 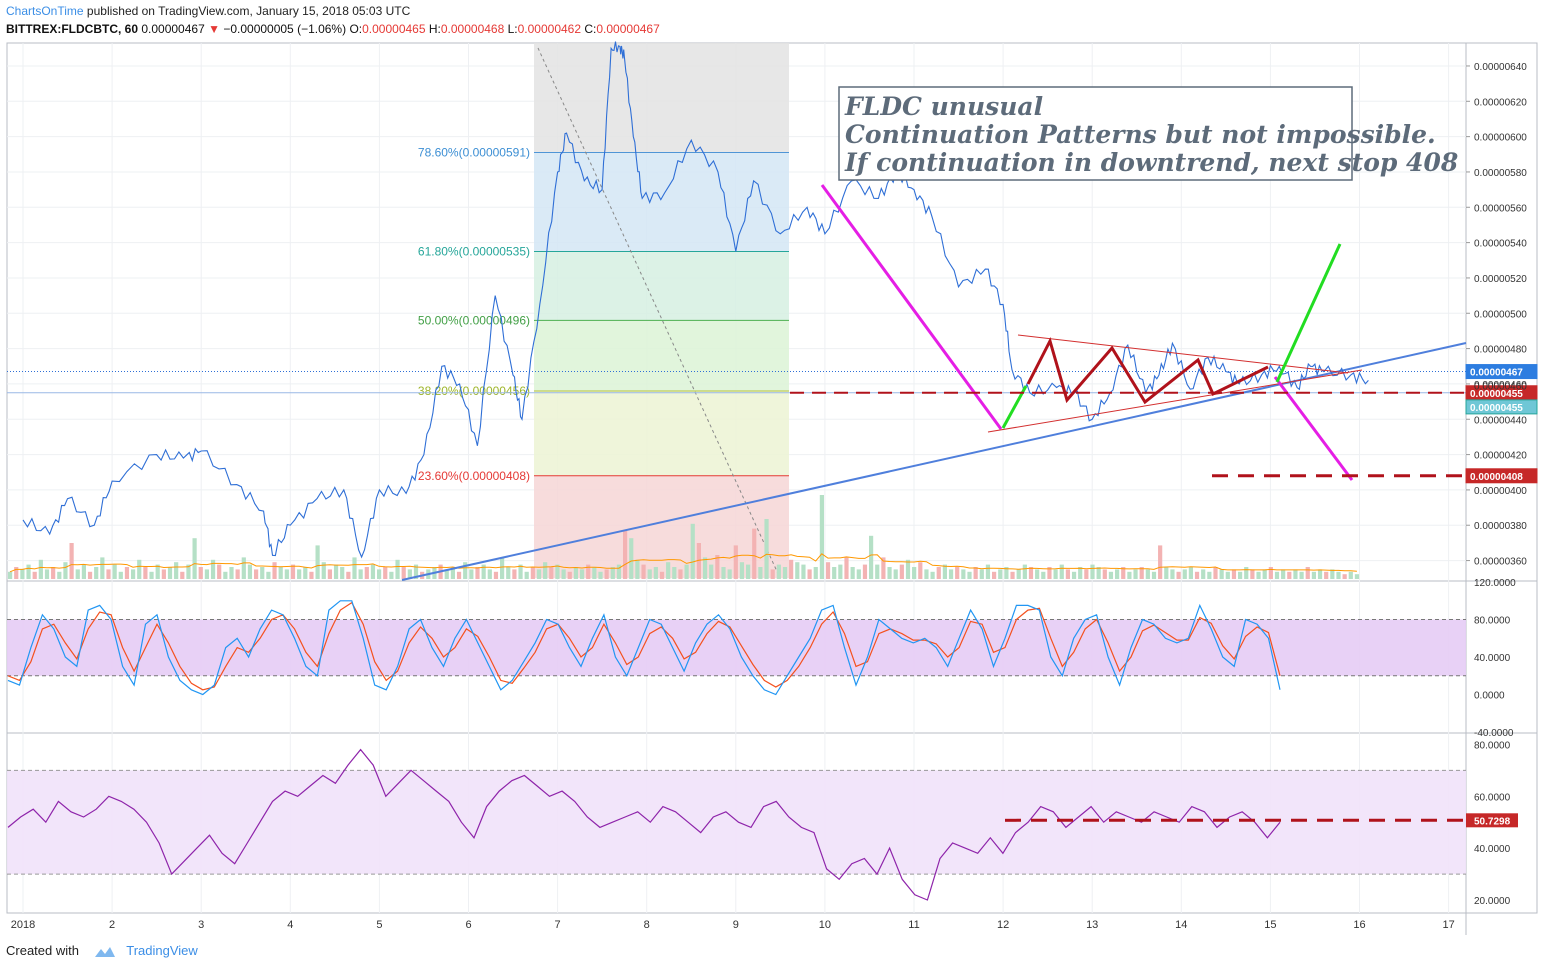 I want to click on price-axis-label: 0.00000408, so click(x=1496, y=477).